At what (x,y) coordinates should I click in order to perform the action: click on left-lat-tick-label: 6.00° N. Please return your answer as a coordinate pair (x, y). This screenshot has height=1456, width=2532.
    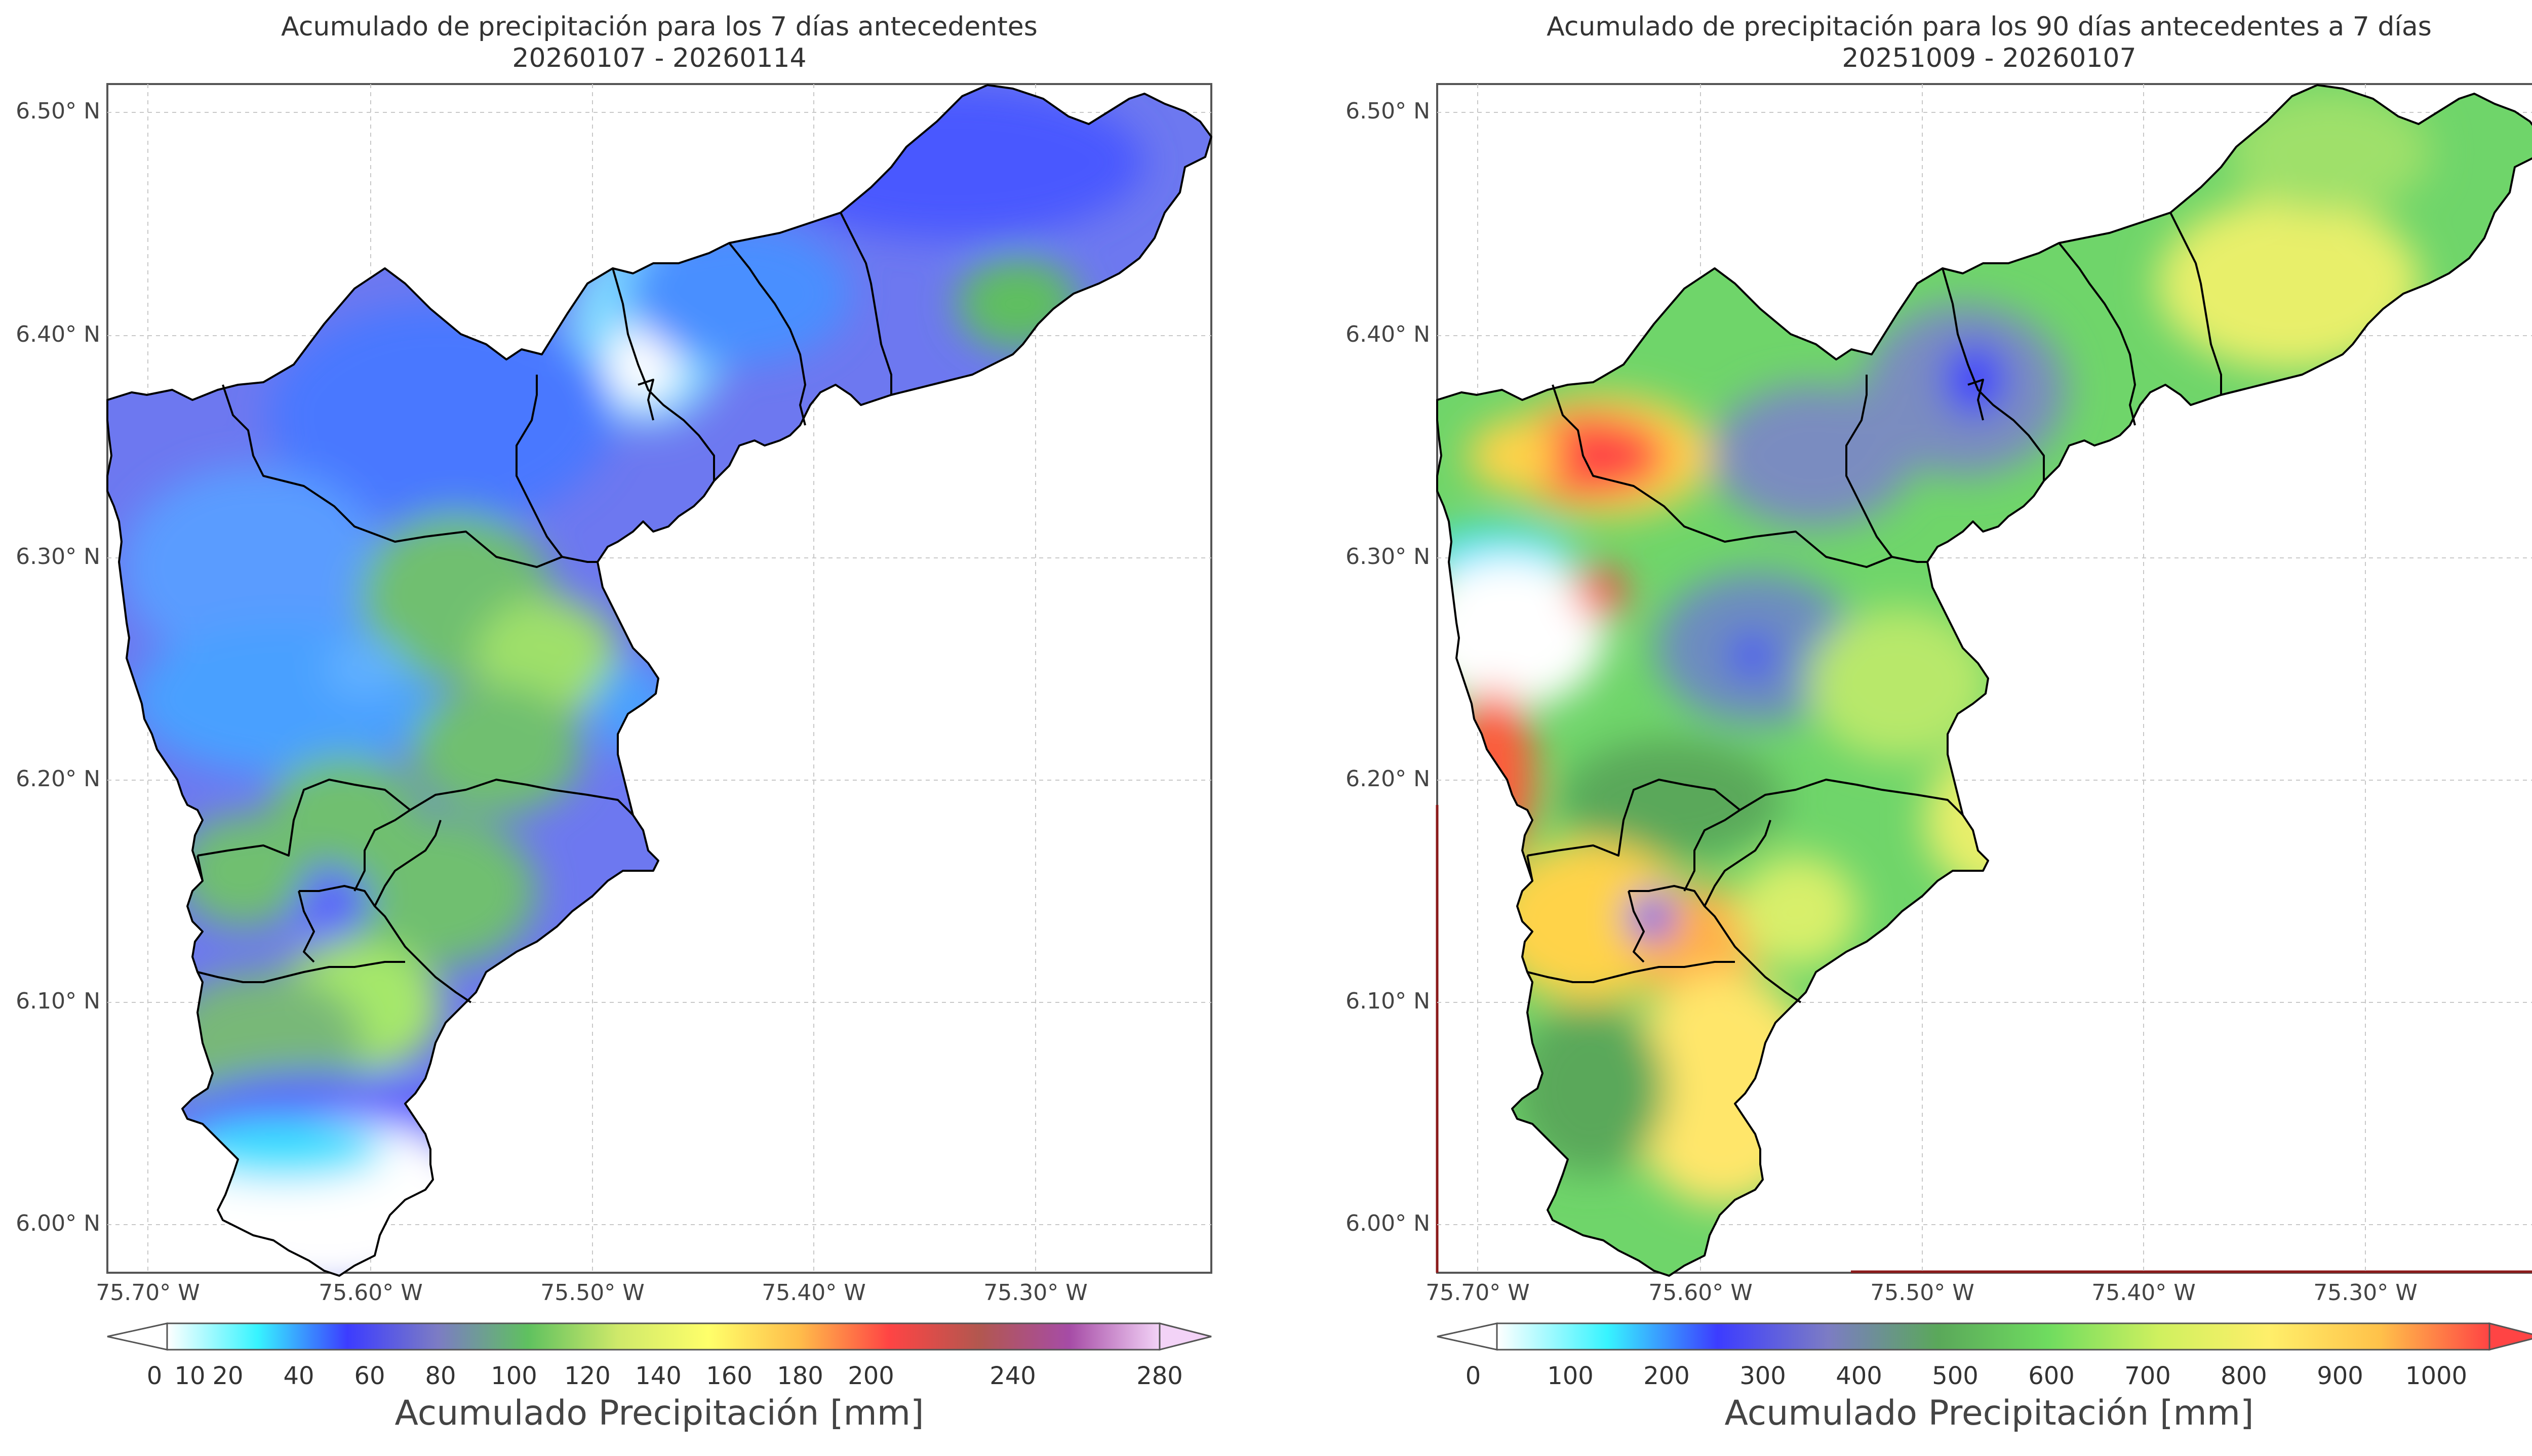
    Looking at the image, I should click on (58, 1223).